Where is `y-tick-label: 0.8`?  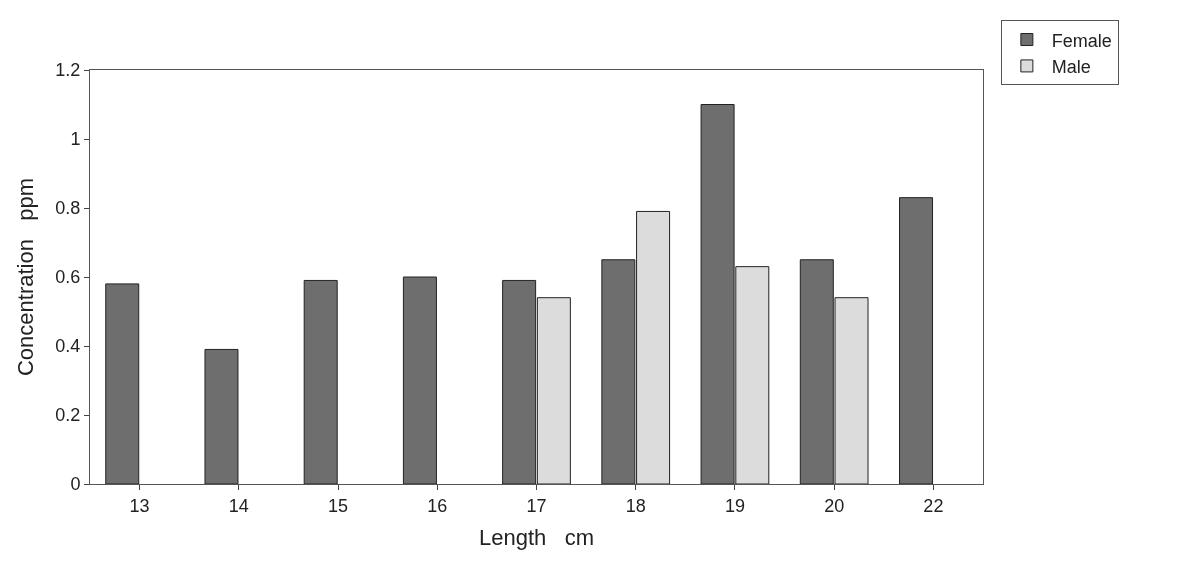 y-tick-label: 0.8 is located at coordinates (68, 208).